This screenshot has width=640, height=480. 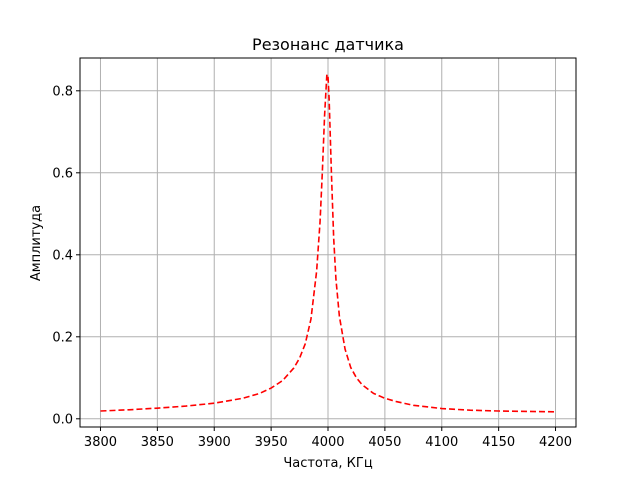 What do you see at coordinates (327, 442) in the screenshot?
I see `x-tick-label: 4000` at bounding box center [327, 442].